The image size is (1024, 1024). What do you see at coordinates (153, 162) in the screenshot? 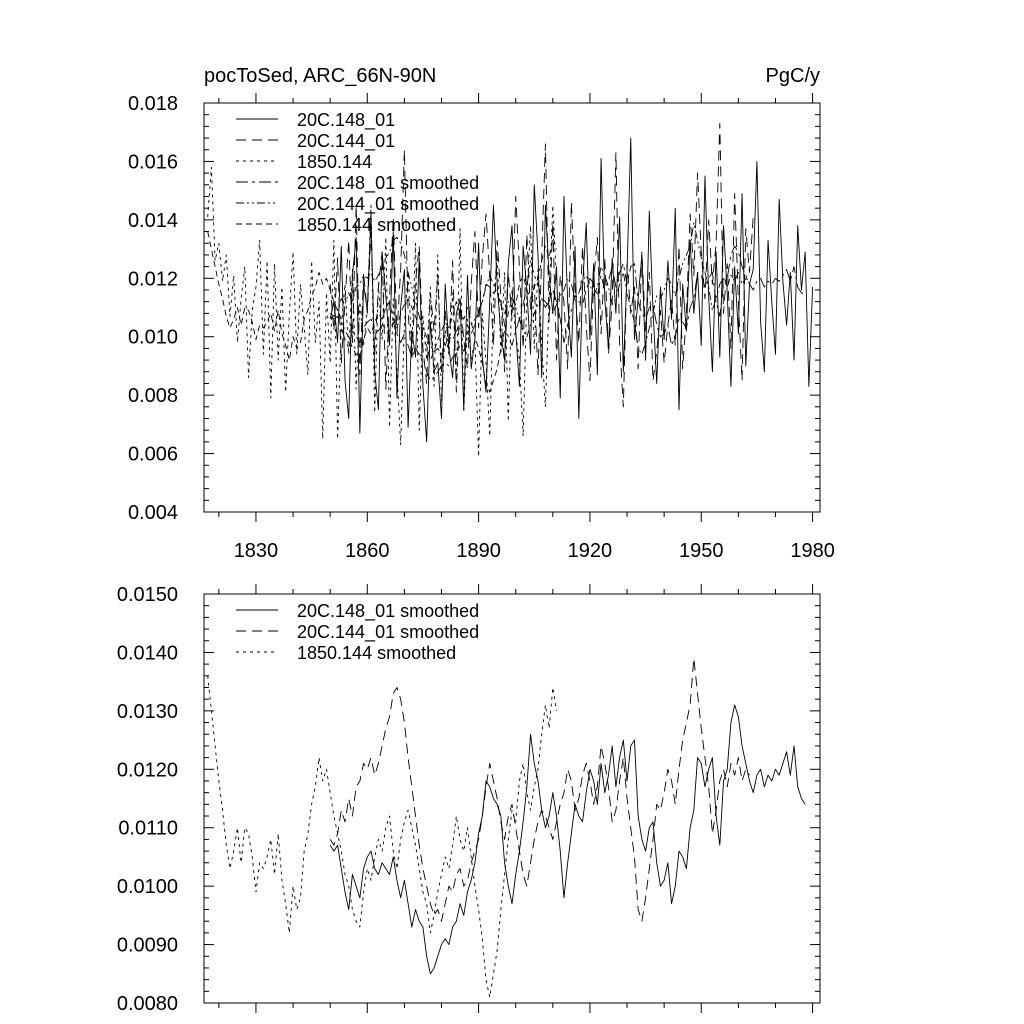
I see `y-tick-label: 0.016` at bounding box center [153, 162].